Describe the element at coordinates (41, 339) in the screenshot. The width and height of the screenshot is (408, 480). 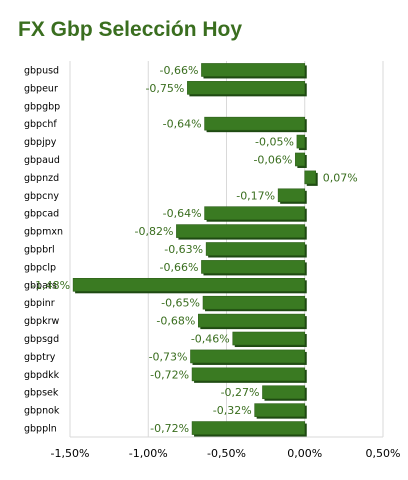
I see `category-label: gbpsgd` at that location.